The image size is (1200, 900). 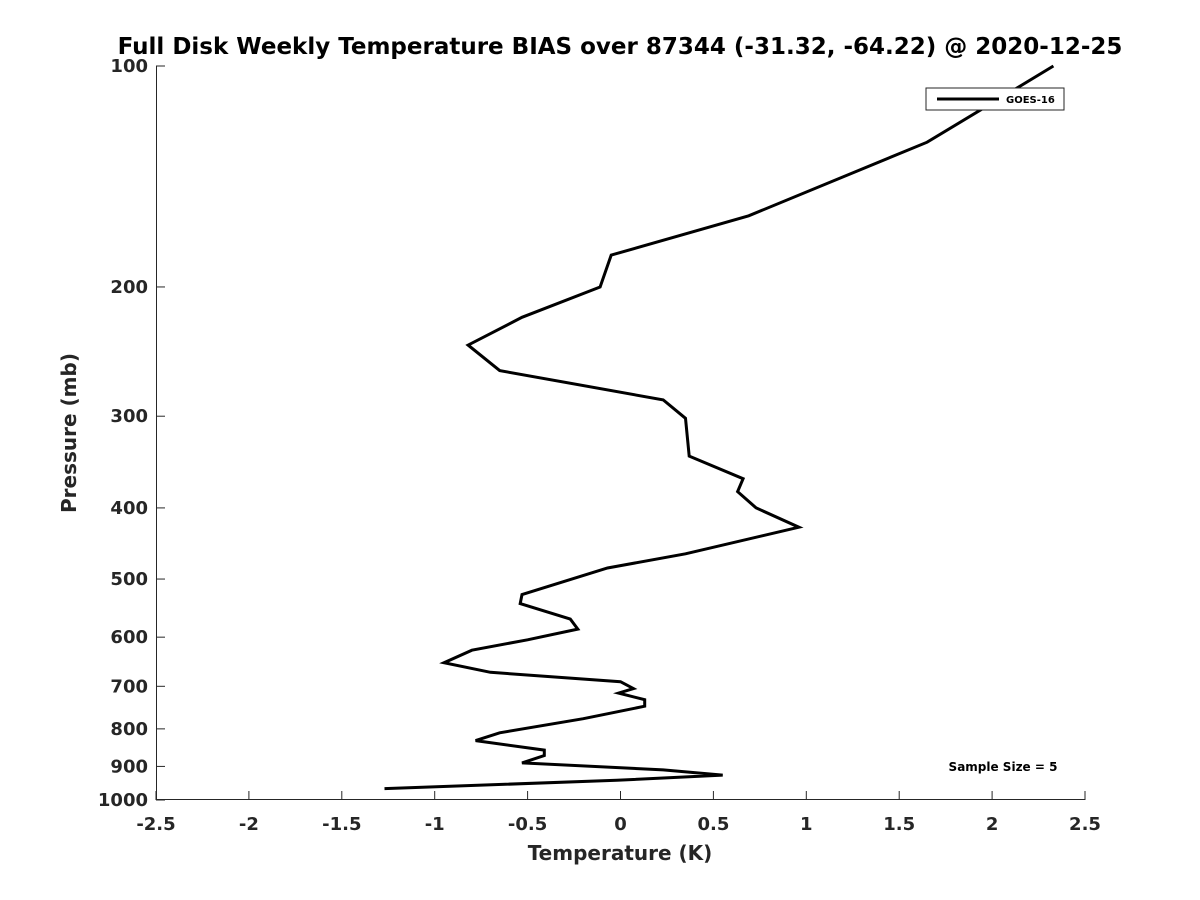 What do you see at coordinates (1003, 767) in the screenshot?
I see `sample-size-annotation: Sample Size = 5` at bounding box center [1003, 767].